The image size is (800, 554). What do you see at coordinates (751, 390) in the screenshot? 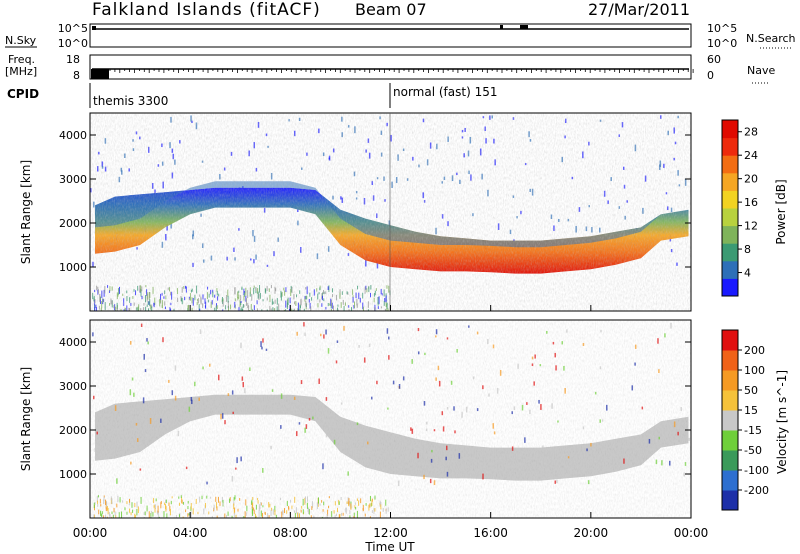
I see `velocity-colorbar-tick-label: 50` at bounding box center [751, 390].